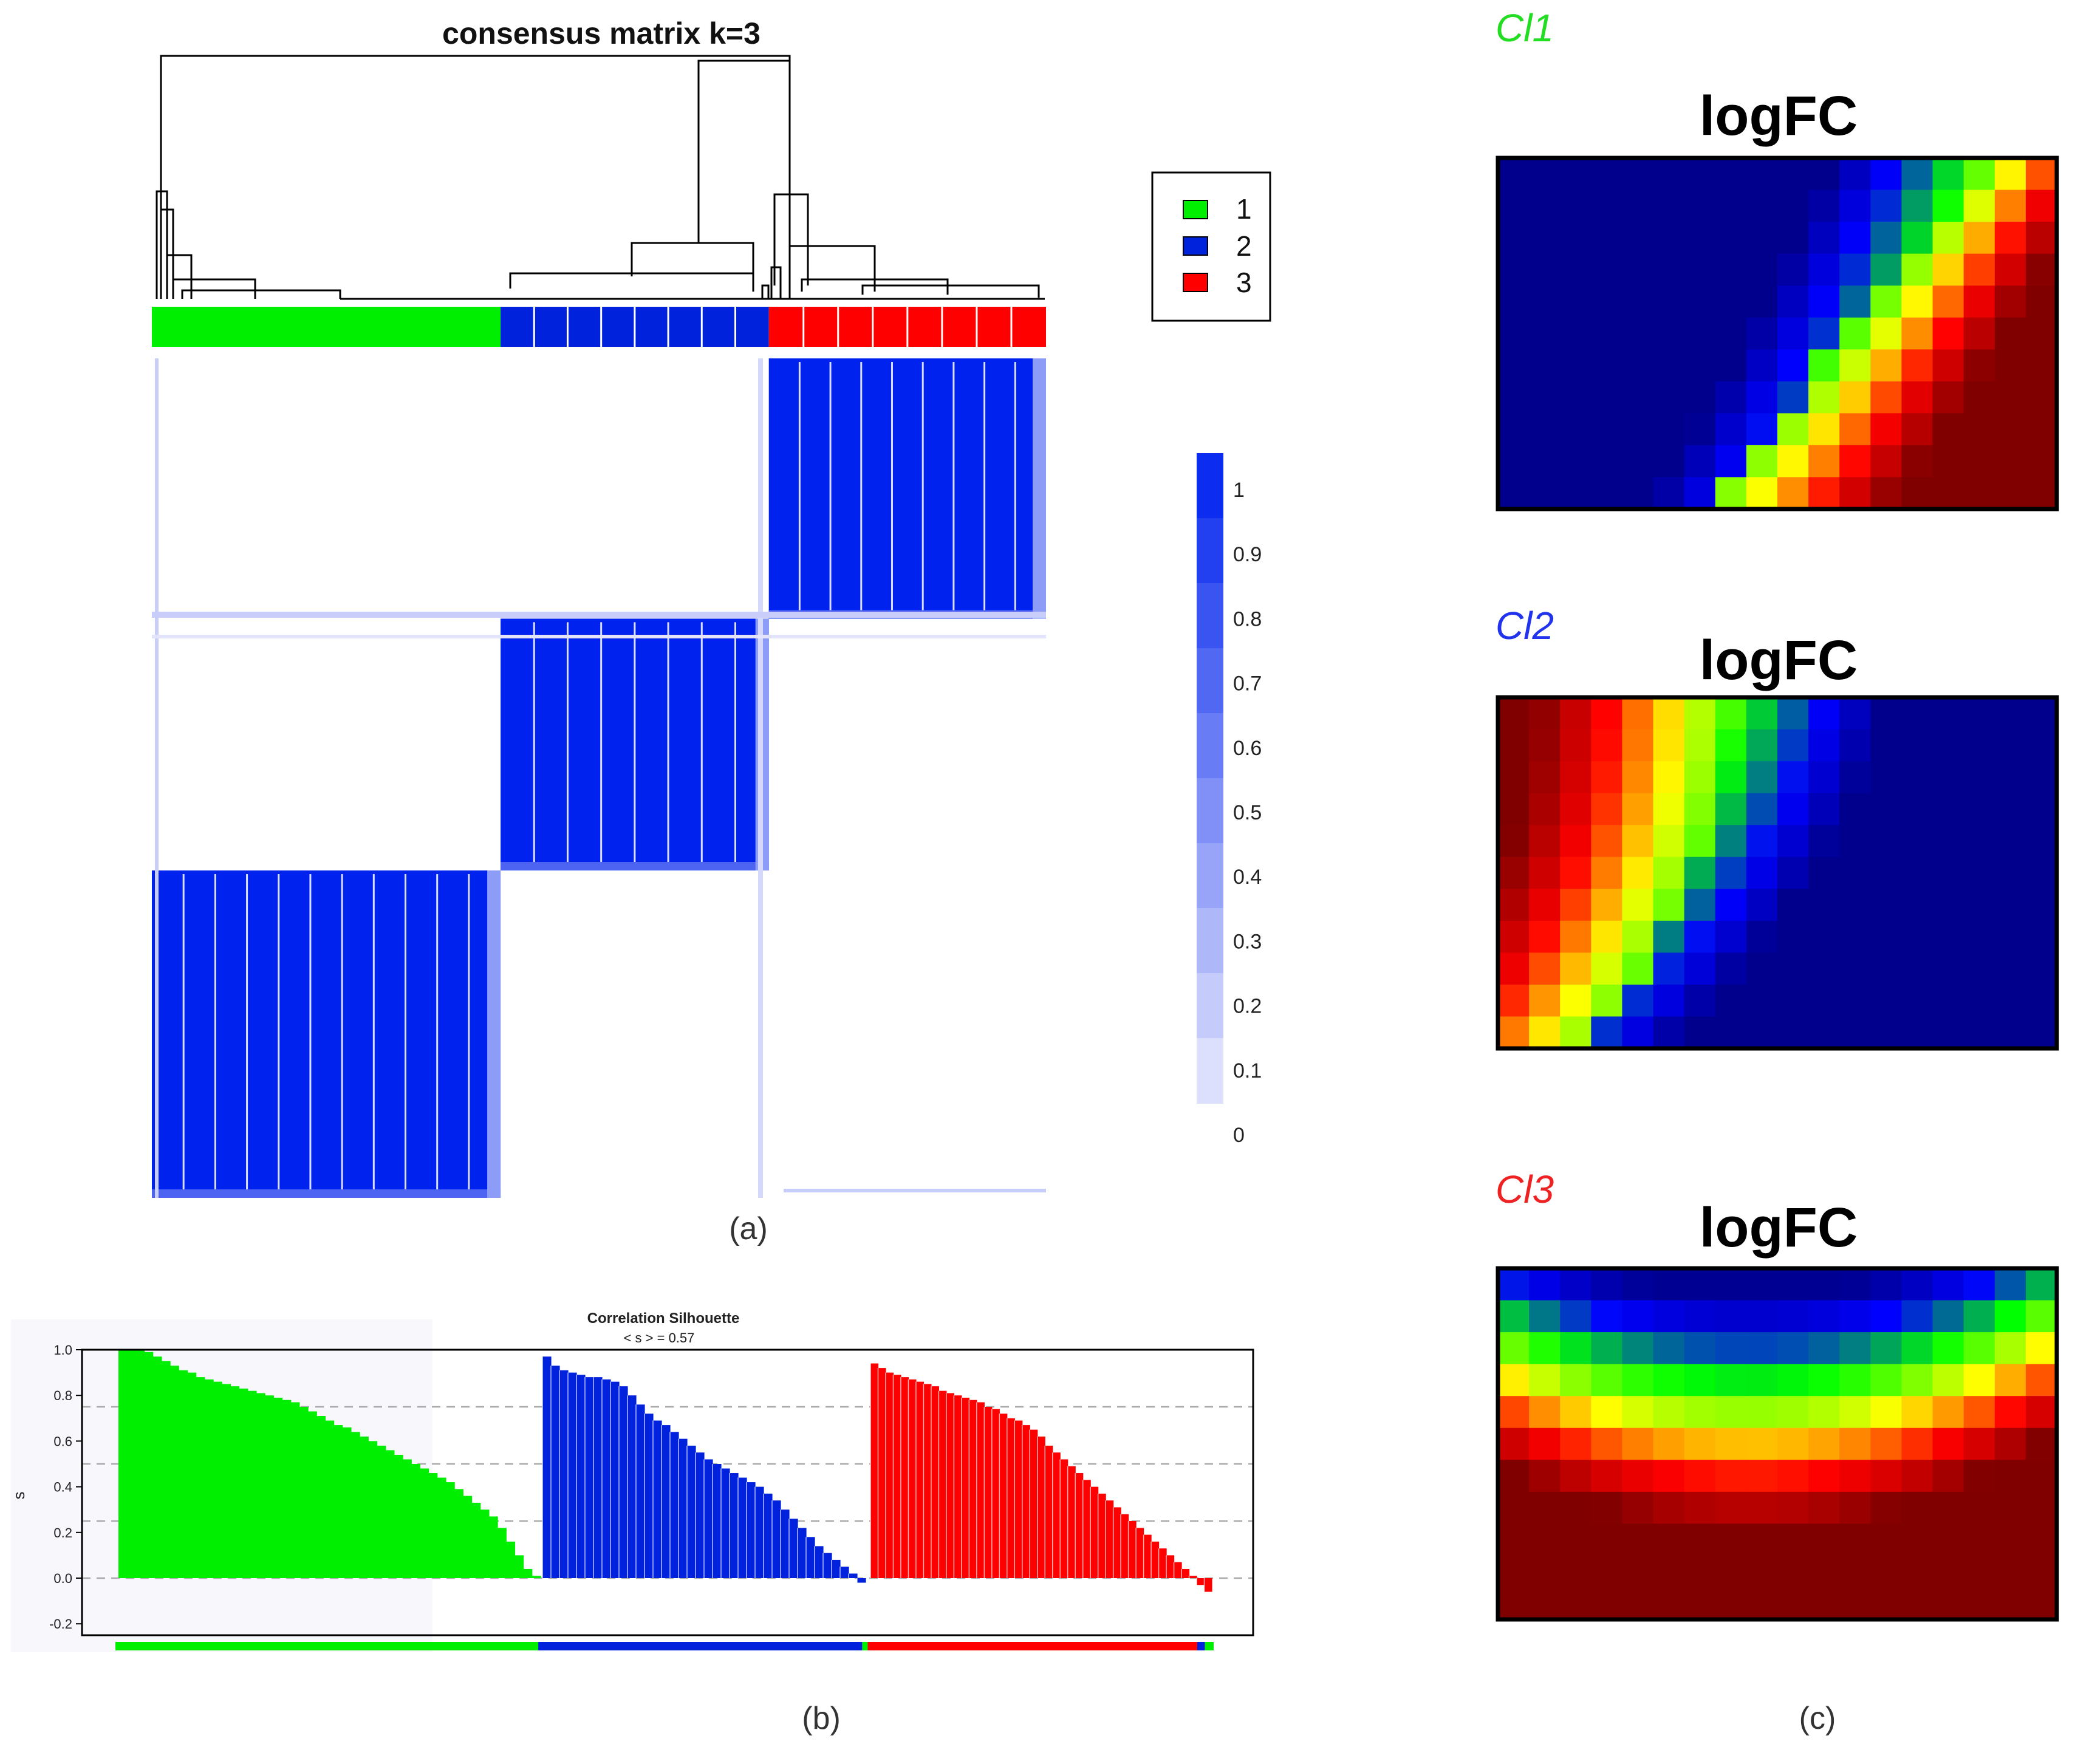  What do you see at coordinates (667, 1492) in the screenshot?
I see `silhouette-frame` at bounding box center [667, 1492].